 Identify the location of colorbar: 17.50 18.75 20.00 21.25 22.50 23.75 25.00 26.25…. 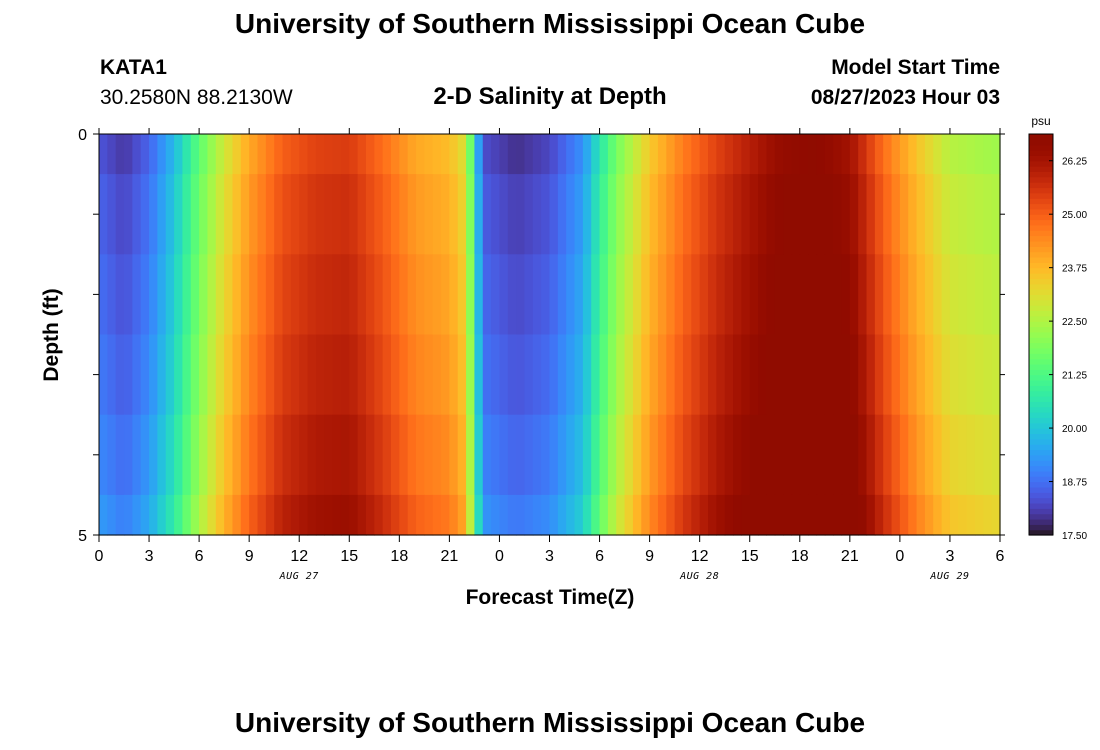
(1057, 328).